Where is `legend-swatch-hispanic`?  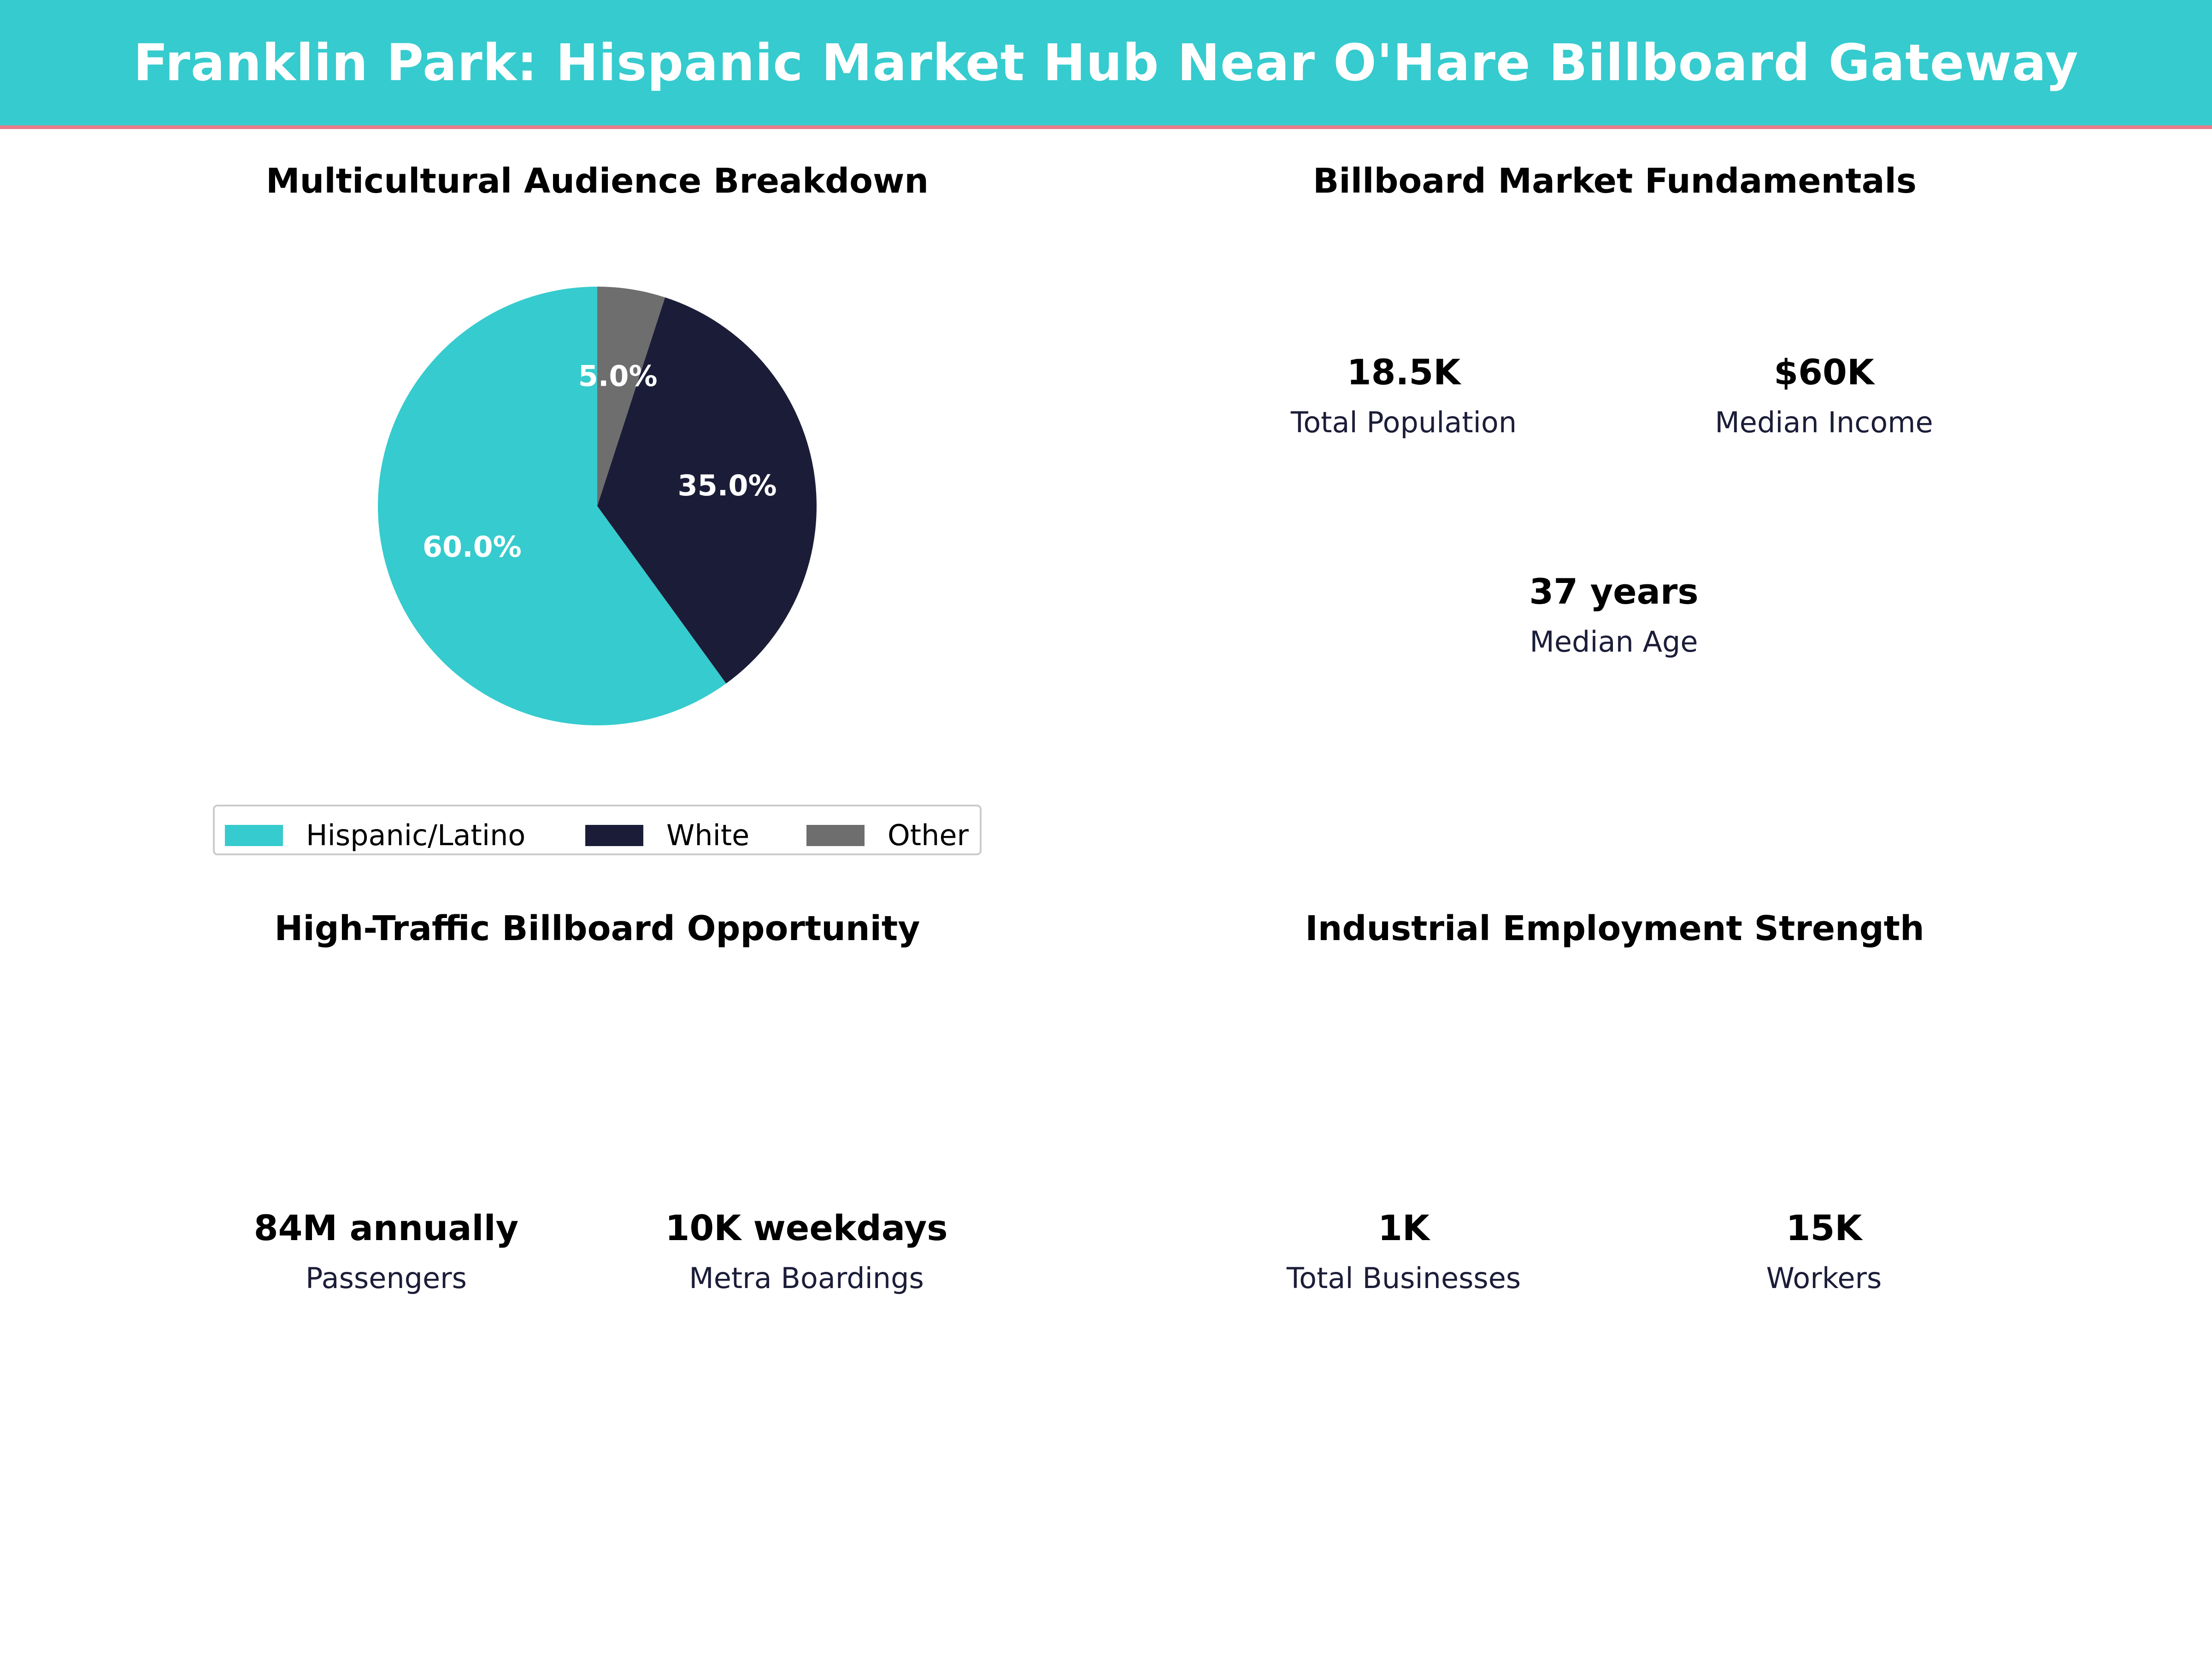 legend-swatch-hispanic is located at coordinates (254, 835).